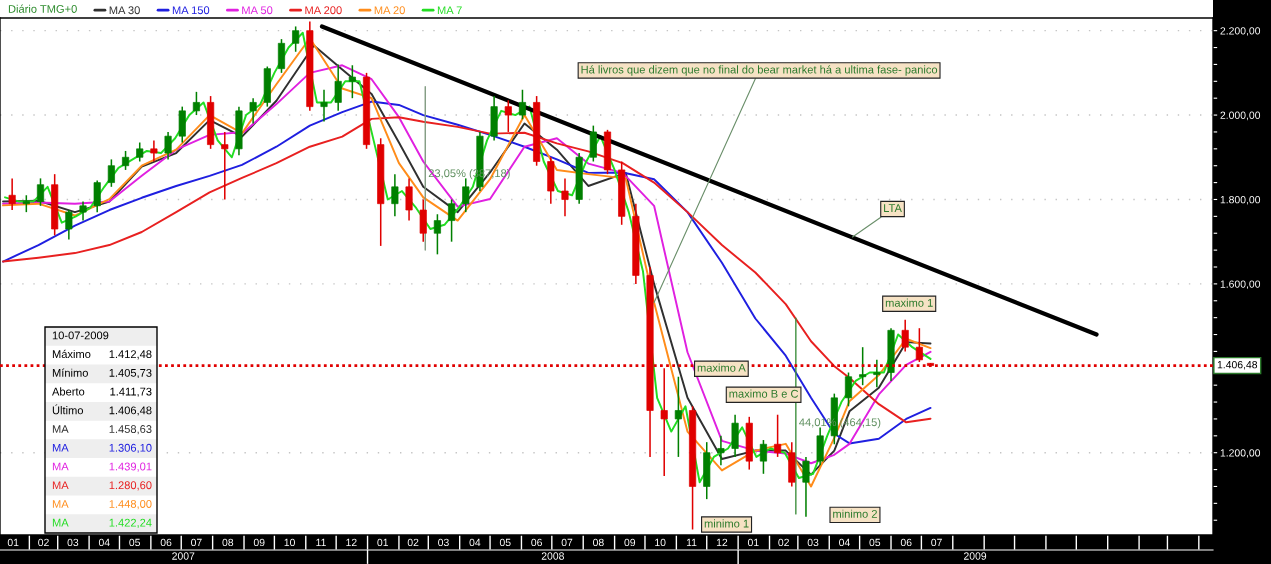 The width and height of the screenshot is (1271, 564). What do you see at coordinates (130, 486) in the screenshot?
I see `annotation: 1.280,60` at bounding box center [130, 486].